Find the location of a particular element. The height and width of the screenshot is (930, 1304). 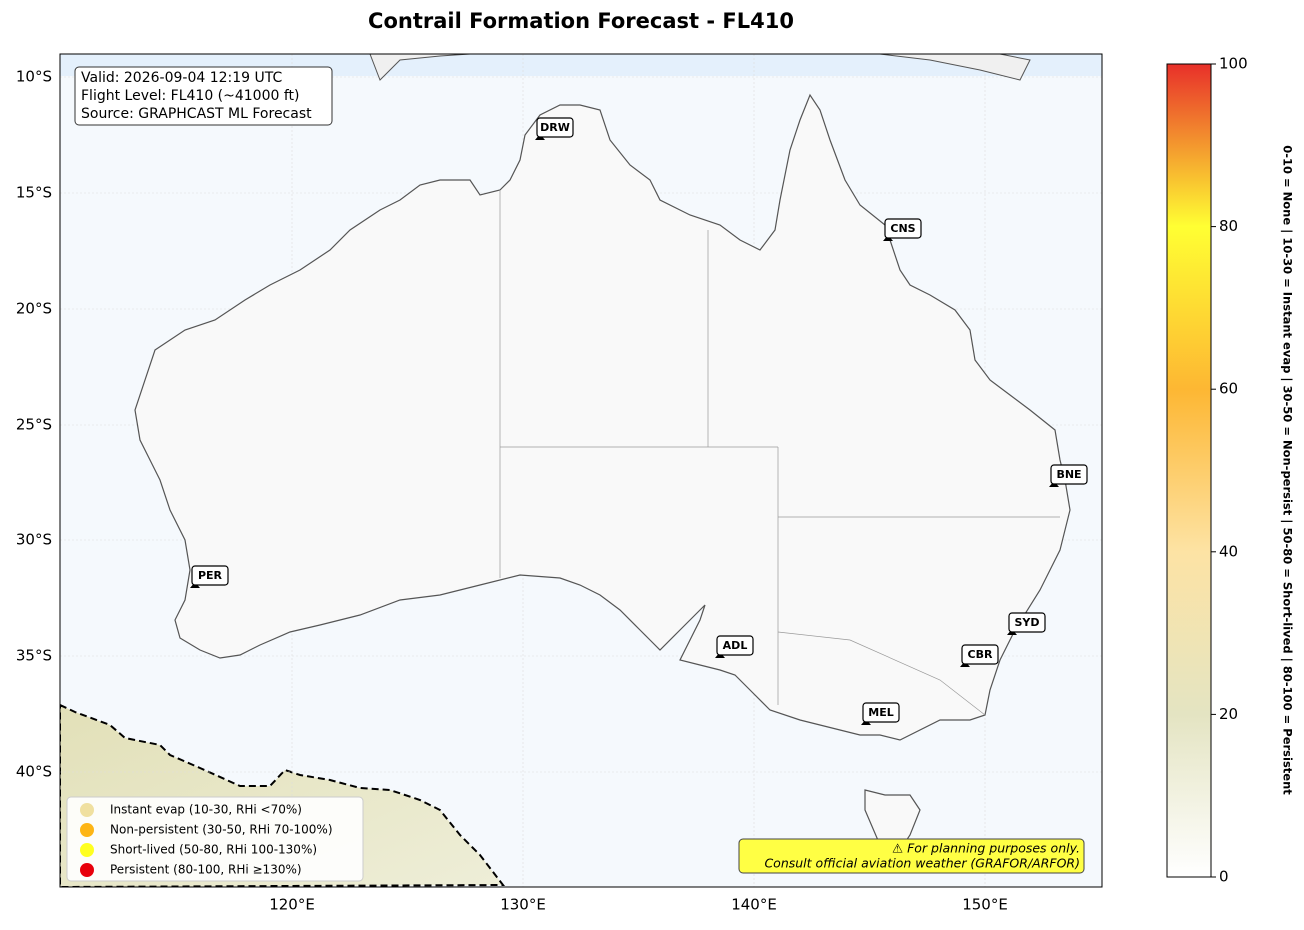

legend-frame is located at coordinates (215, 839).